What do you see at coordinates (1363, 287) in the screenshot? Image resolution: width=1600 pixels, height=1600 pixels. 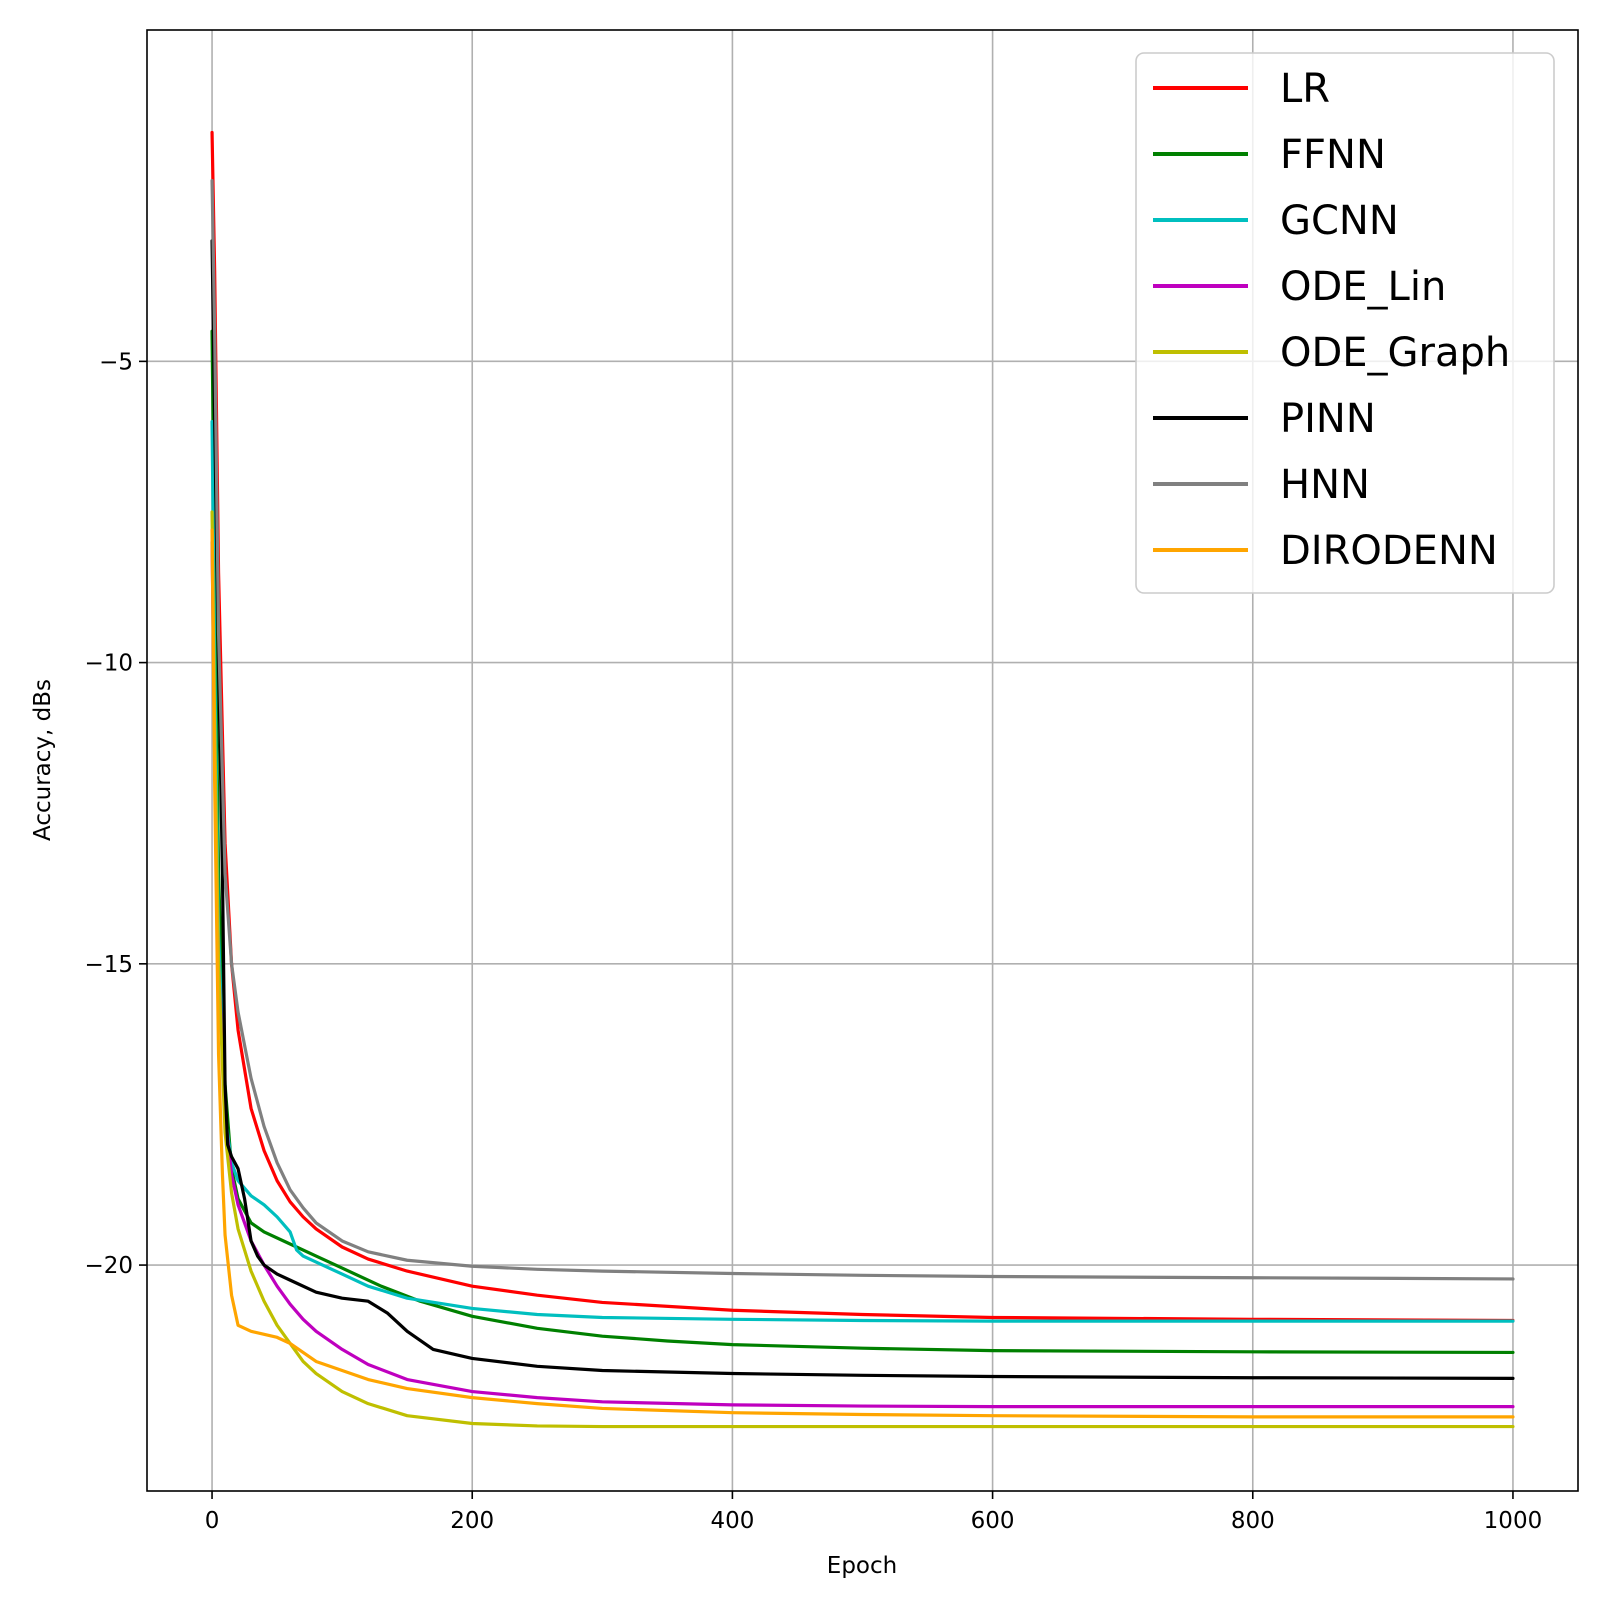 I see `legend-label-ode-lin: ODE_Lin` at bounding box center [1363, 287].